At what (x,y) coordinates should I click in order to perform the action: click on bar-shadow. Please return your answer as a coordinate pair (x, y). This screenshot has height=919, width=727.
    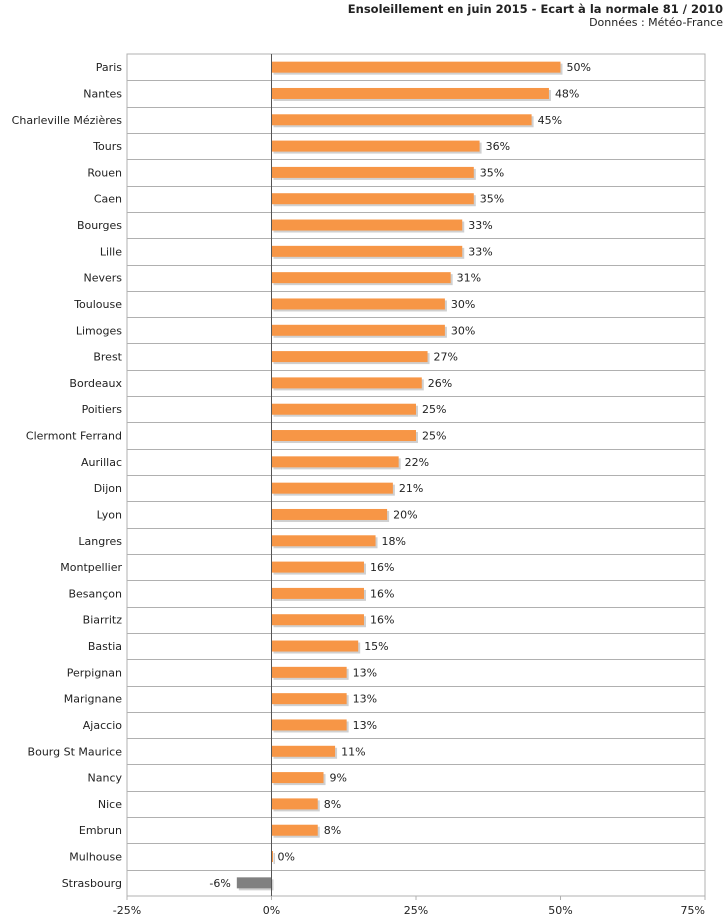
    Looking at the image, I should click on (274, 859).